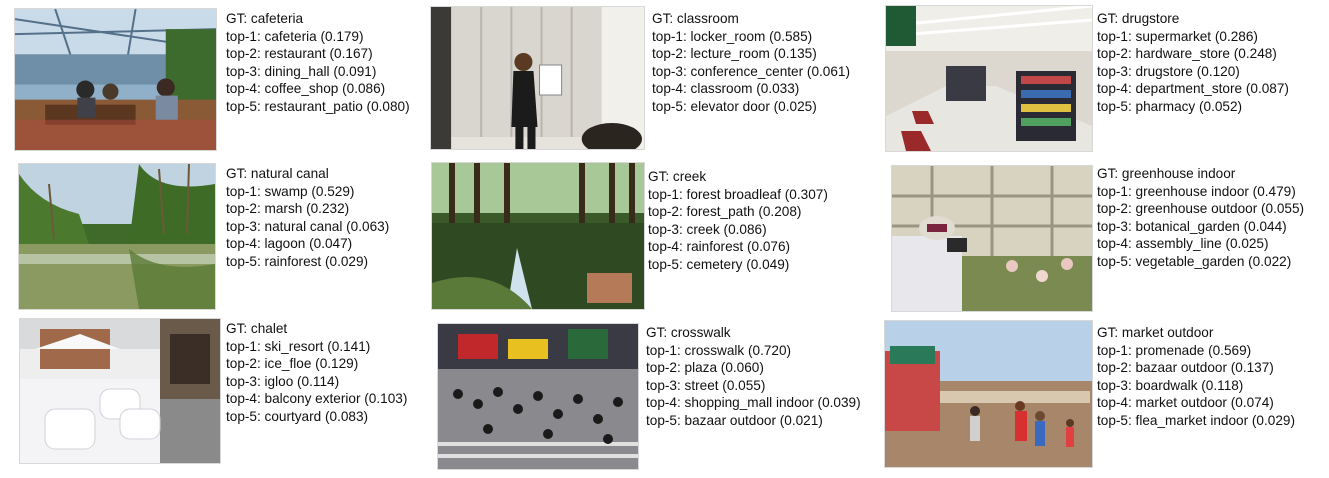 The width and height of the screenshot is (1329, 478). Describe the element at coordinates (753, 402) in the screenshot. I see `prediction: top-4: shopping_mall indoor (0.039)` at that location.